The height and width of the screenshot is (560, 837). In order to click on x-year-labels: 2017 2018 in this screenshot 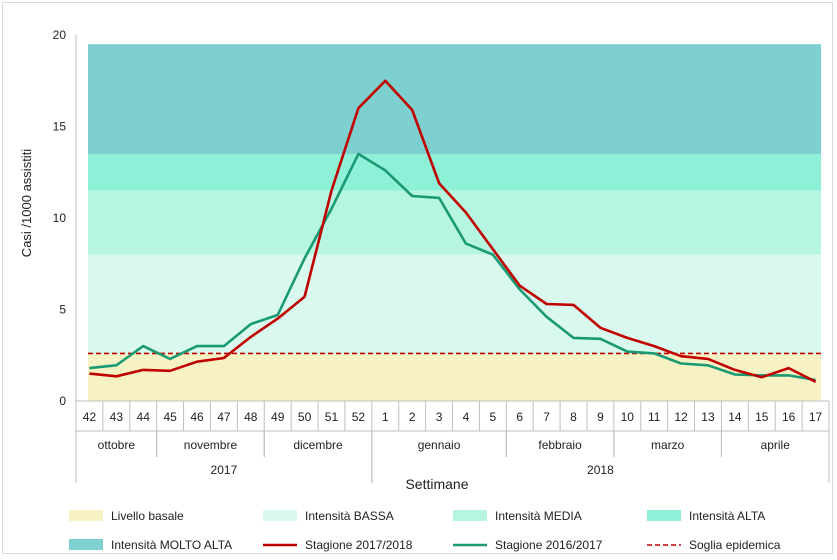, I will do `click(413, 470)`.